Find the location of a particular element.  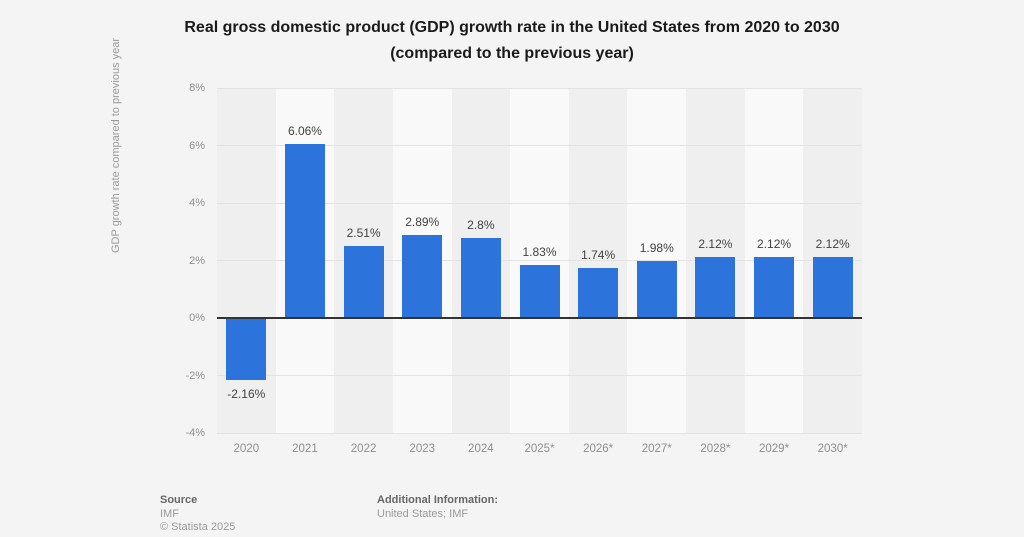

x-tick-label: 2030* is located at coordinates (832, 449).